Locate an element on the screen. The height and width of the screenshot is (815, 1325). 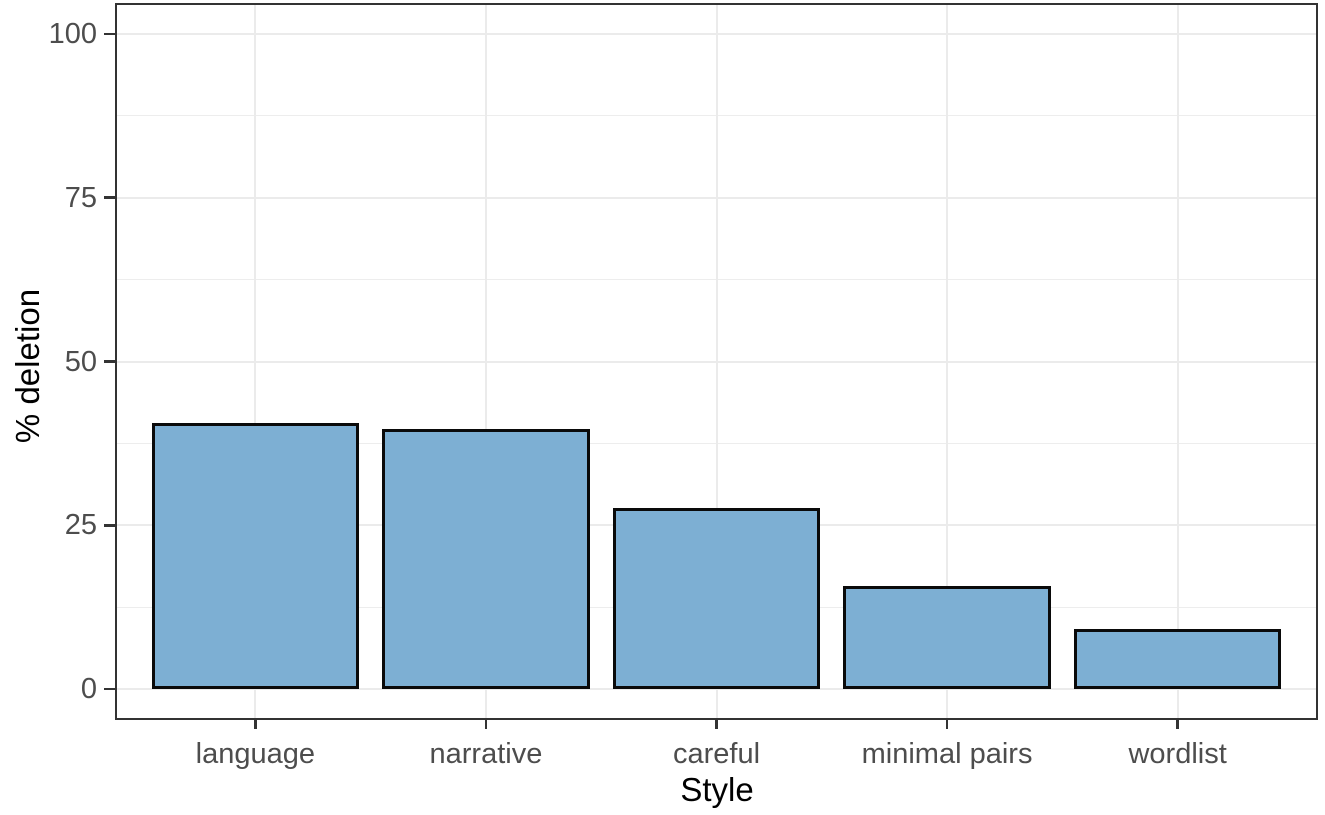
y-tick-label: 100 is located at coordinates (72, 33).